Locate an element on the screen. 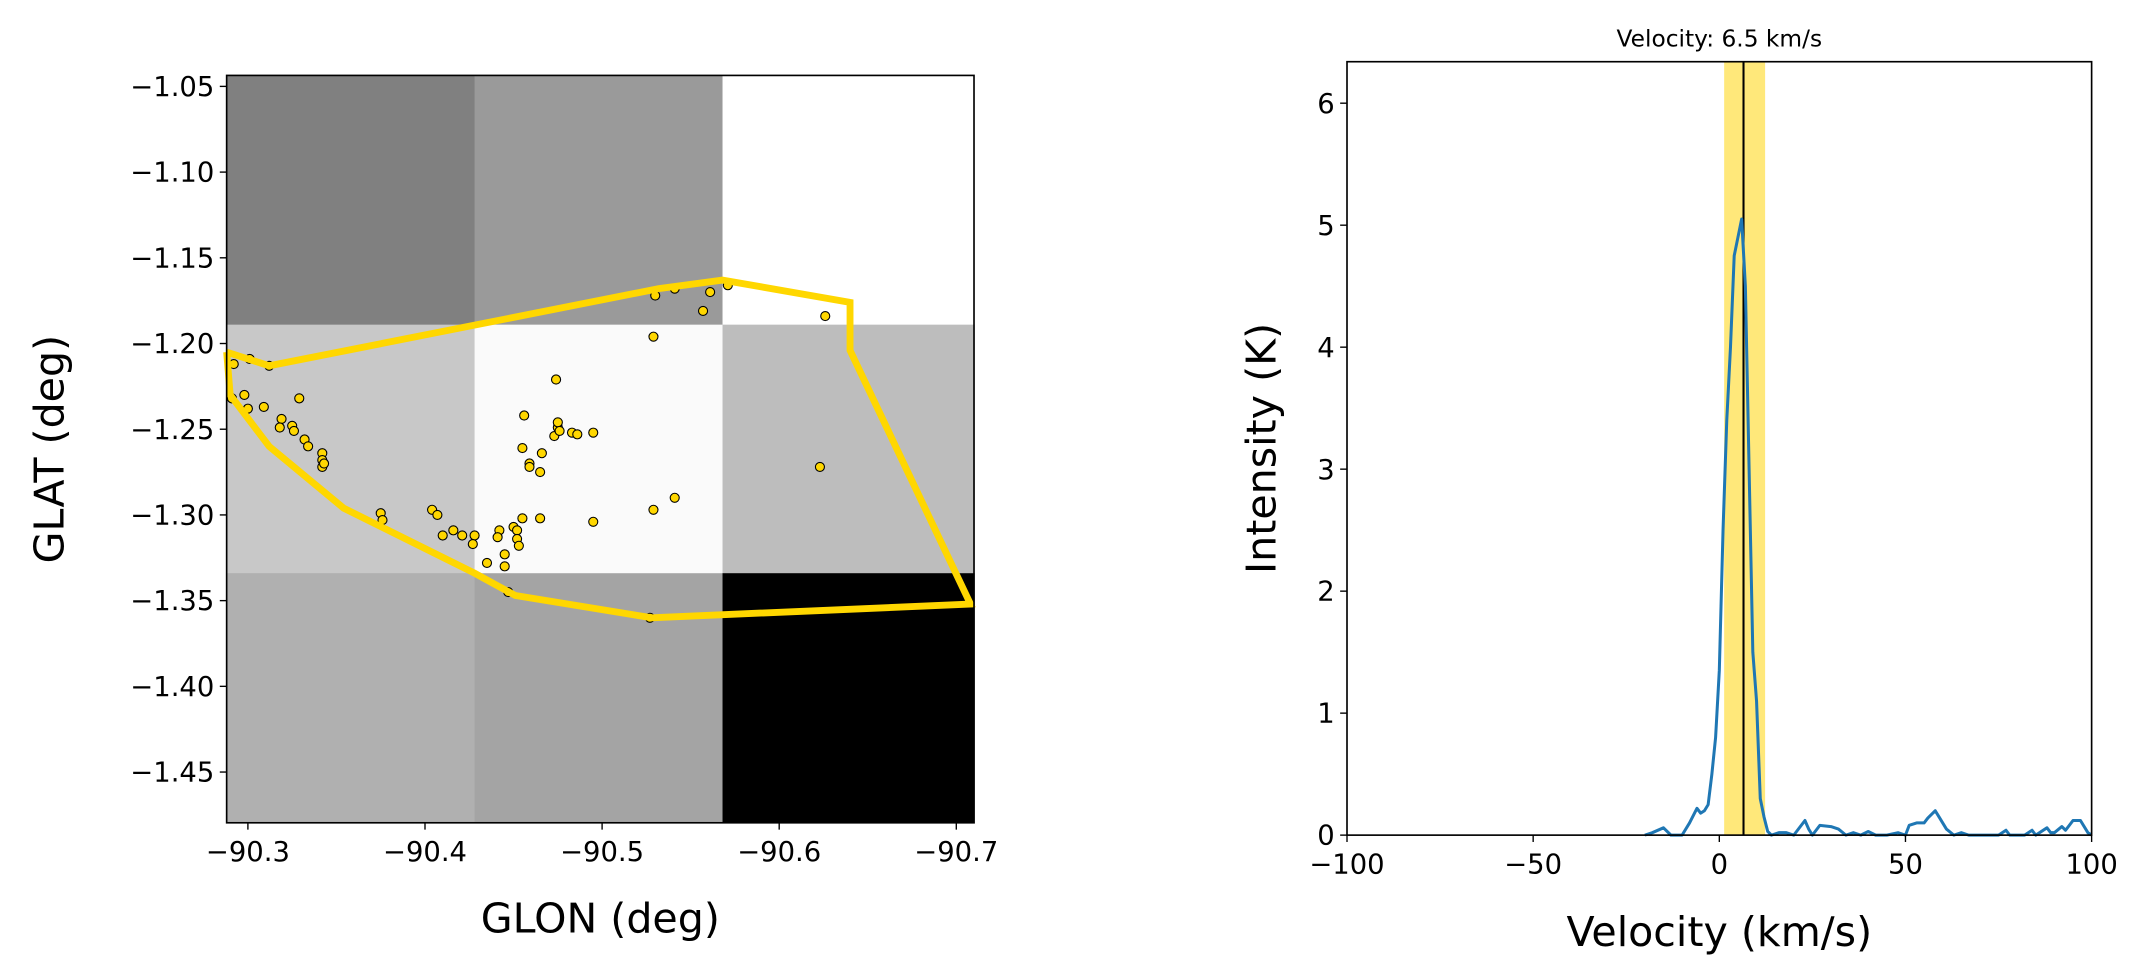 This screenshot has height=975, width=2140. y-tick-label: 4 is located at coordinates (1325, 348).